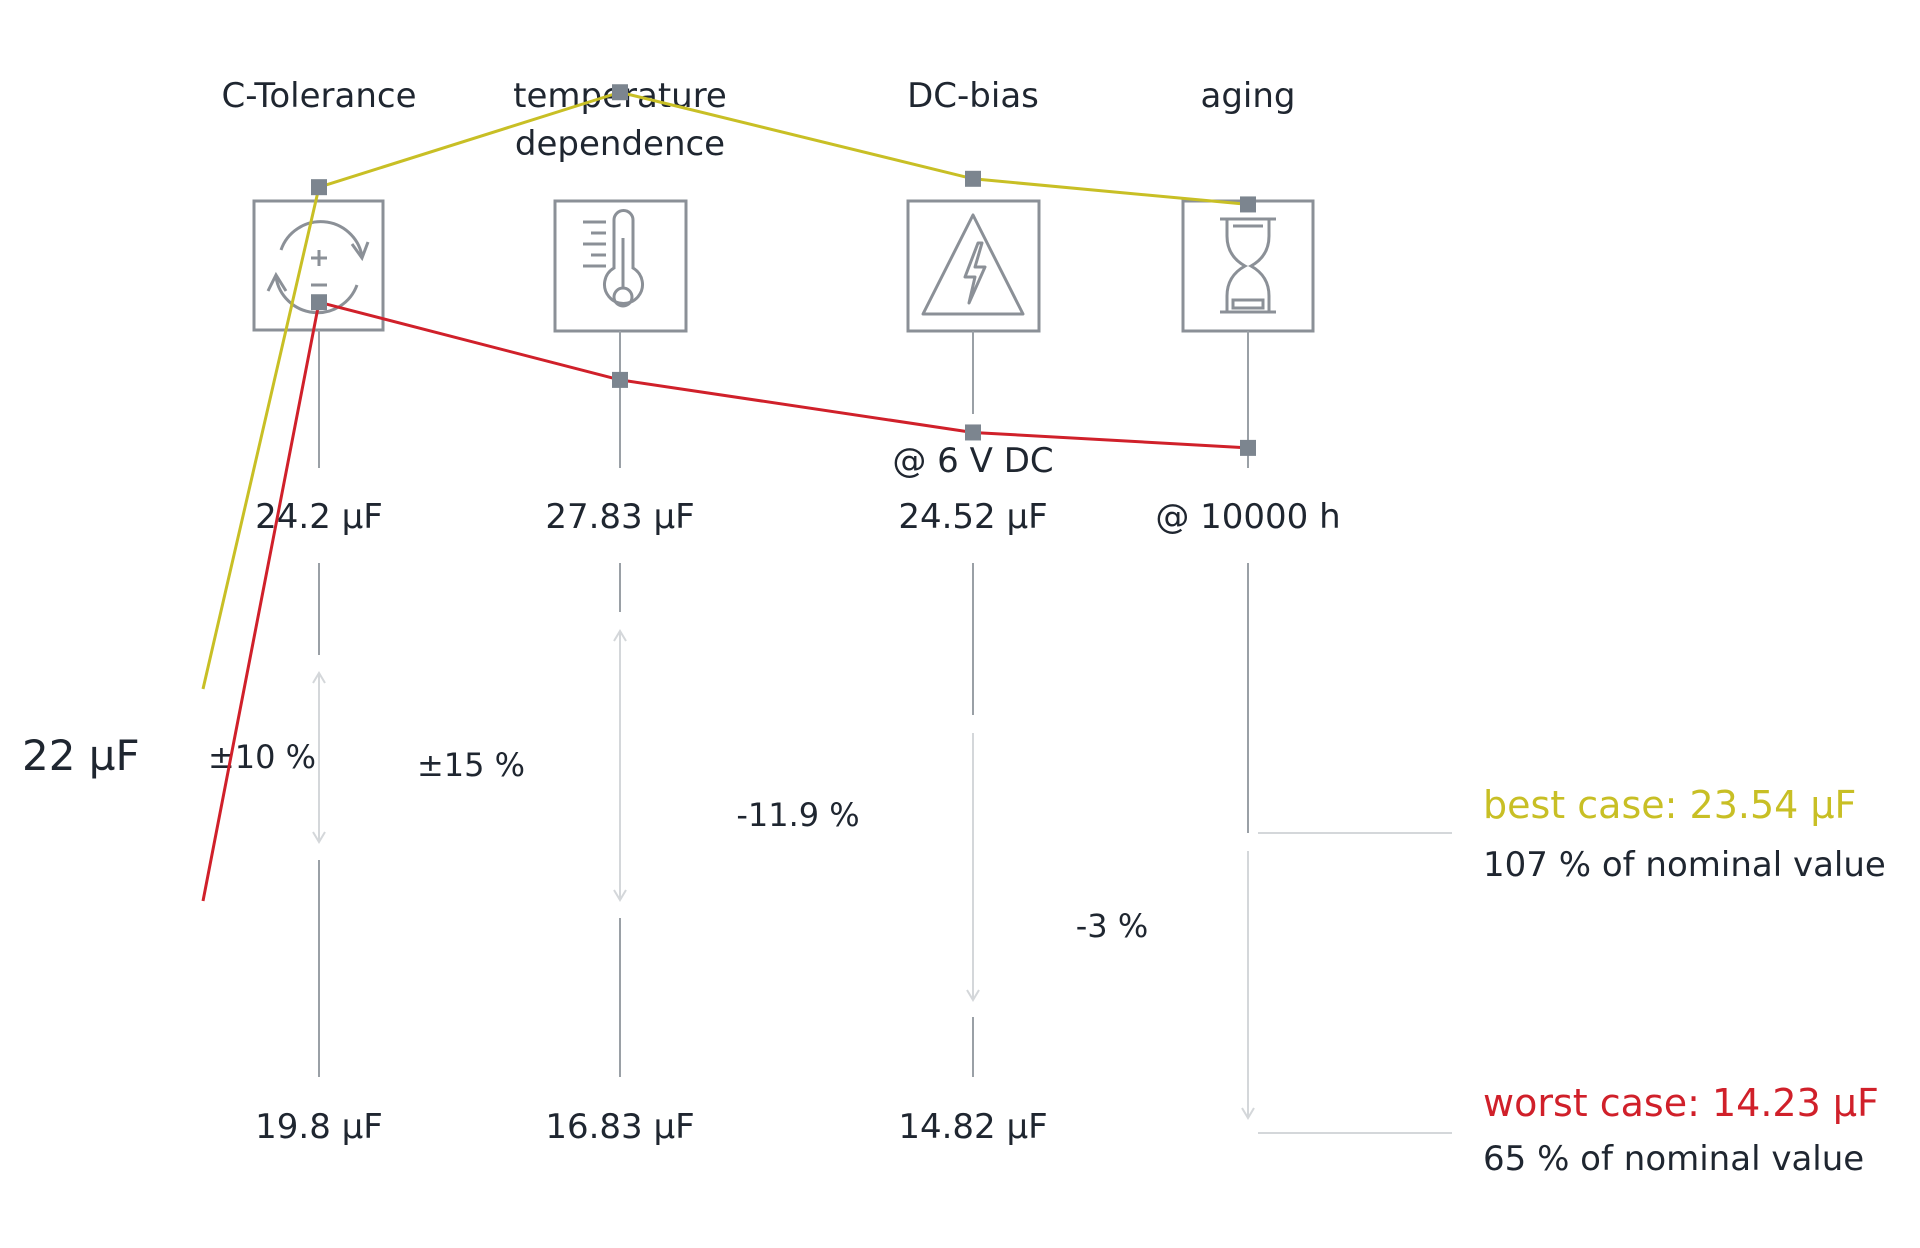  What do you see at coordinates (81, 755) in the screenshot?
I see `nominal-value-label: 22 µF` at bounding box center [81, 755].